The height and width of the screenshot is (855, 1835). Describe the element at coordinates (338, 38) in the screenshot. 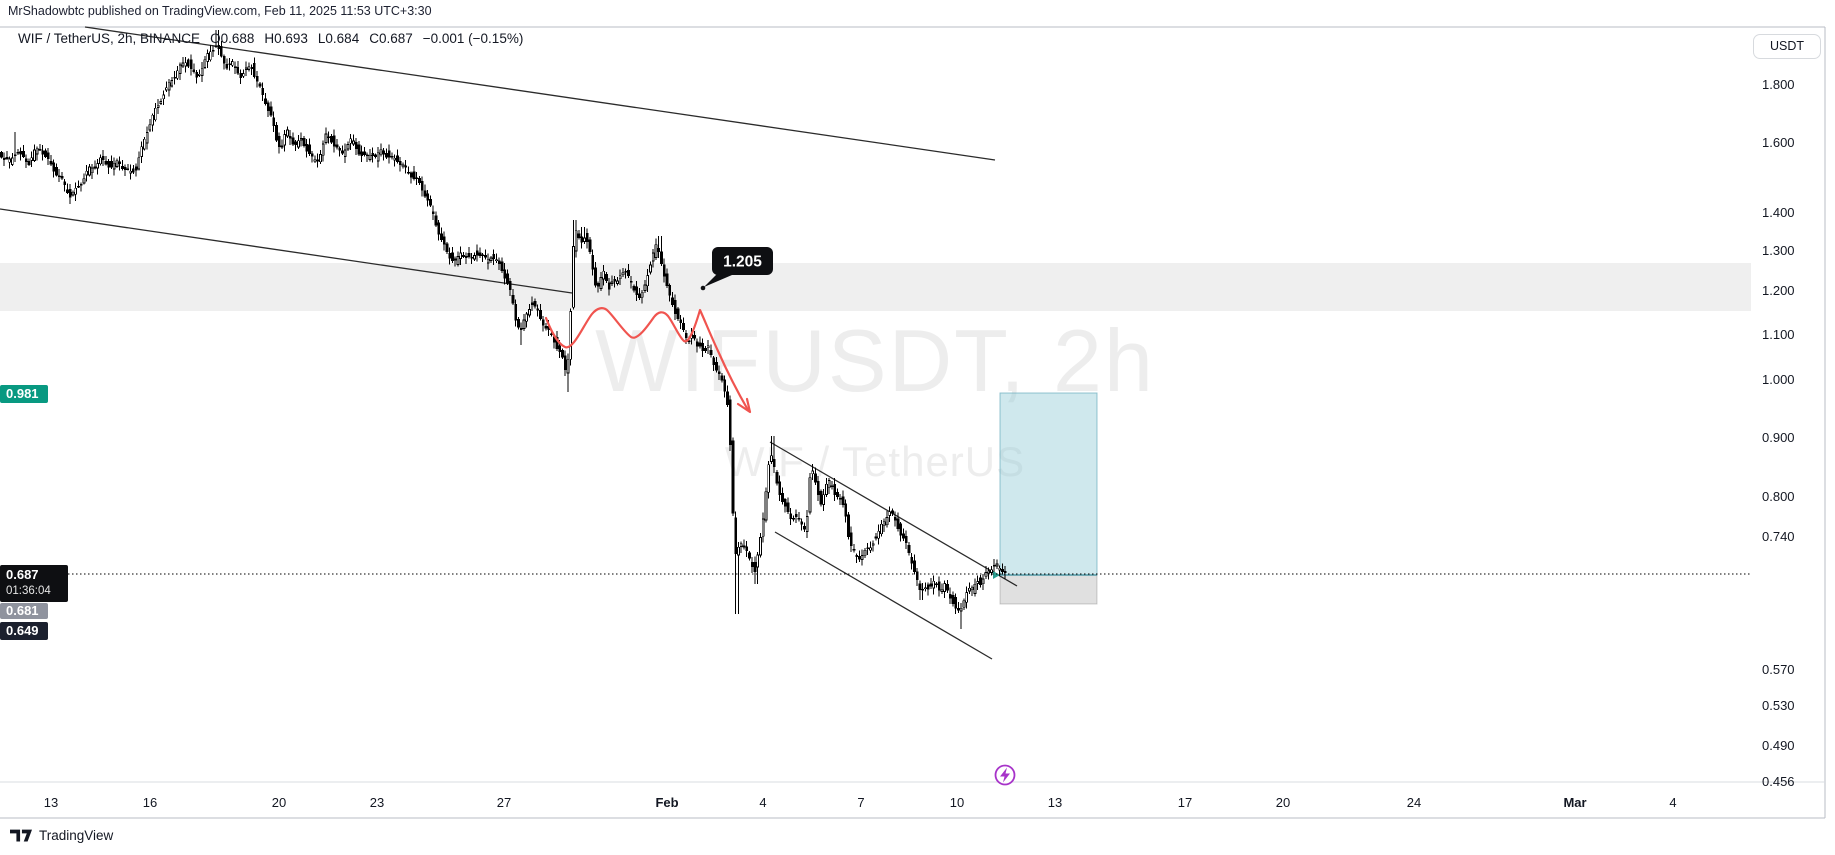

I see `ohlc-low: L0.684` at that location.